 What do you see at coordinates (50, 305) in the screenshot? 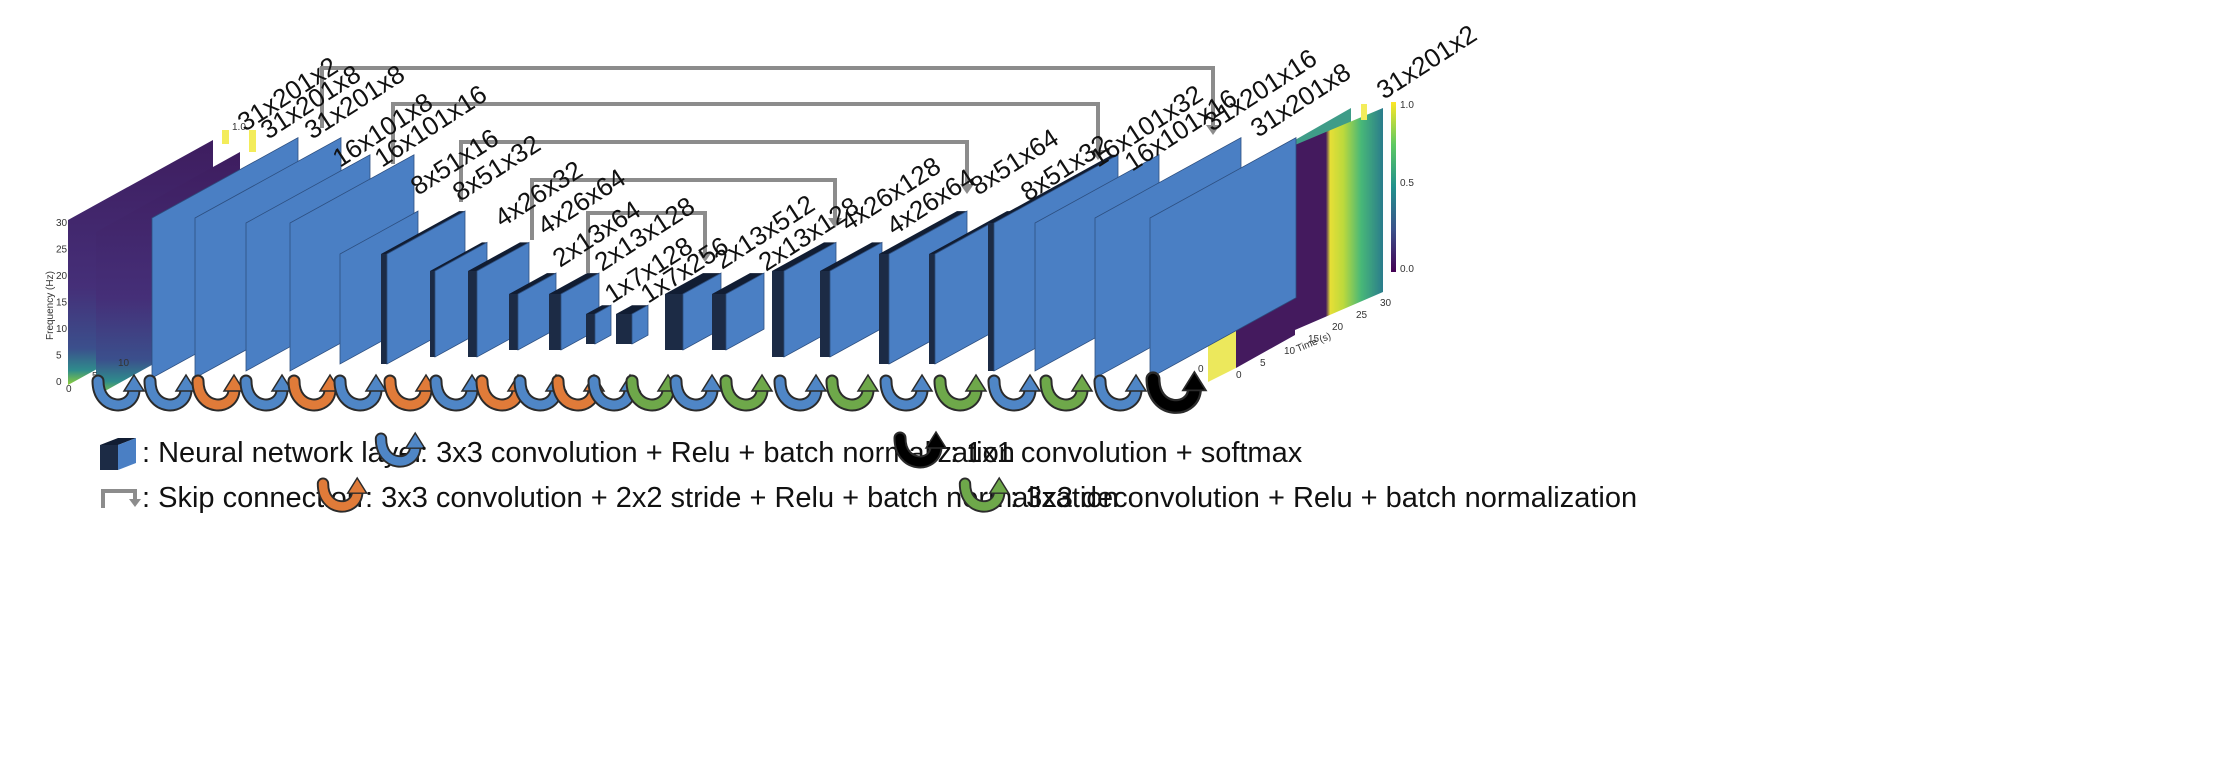
I see `input-freq-axis-label: Frequency (Hz)` at bounding box center [50, 305].